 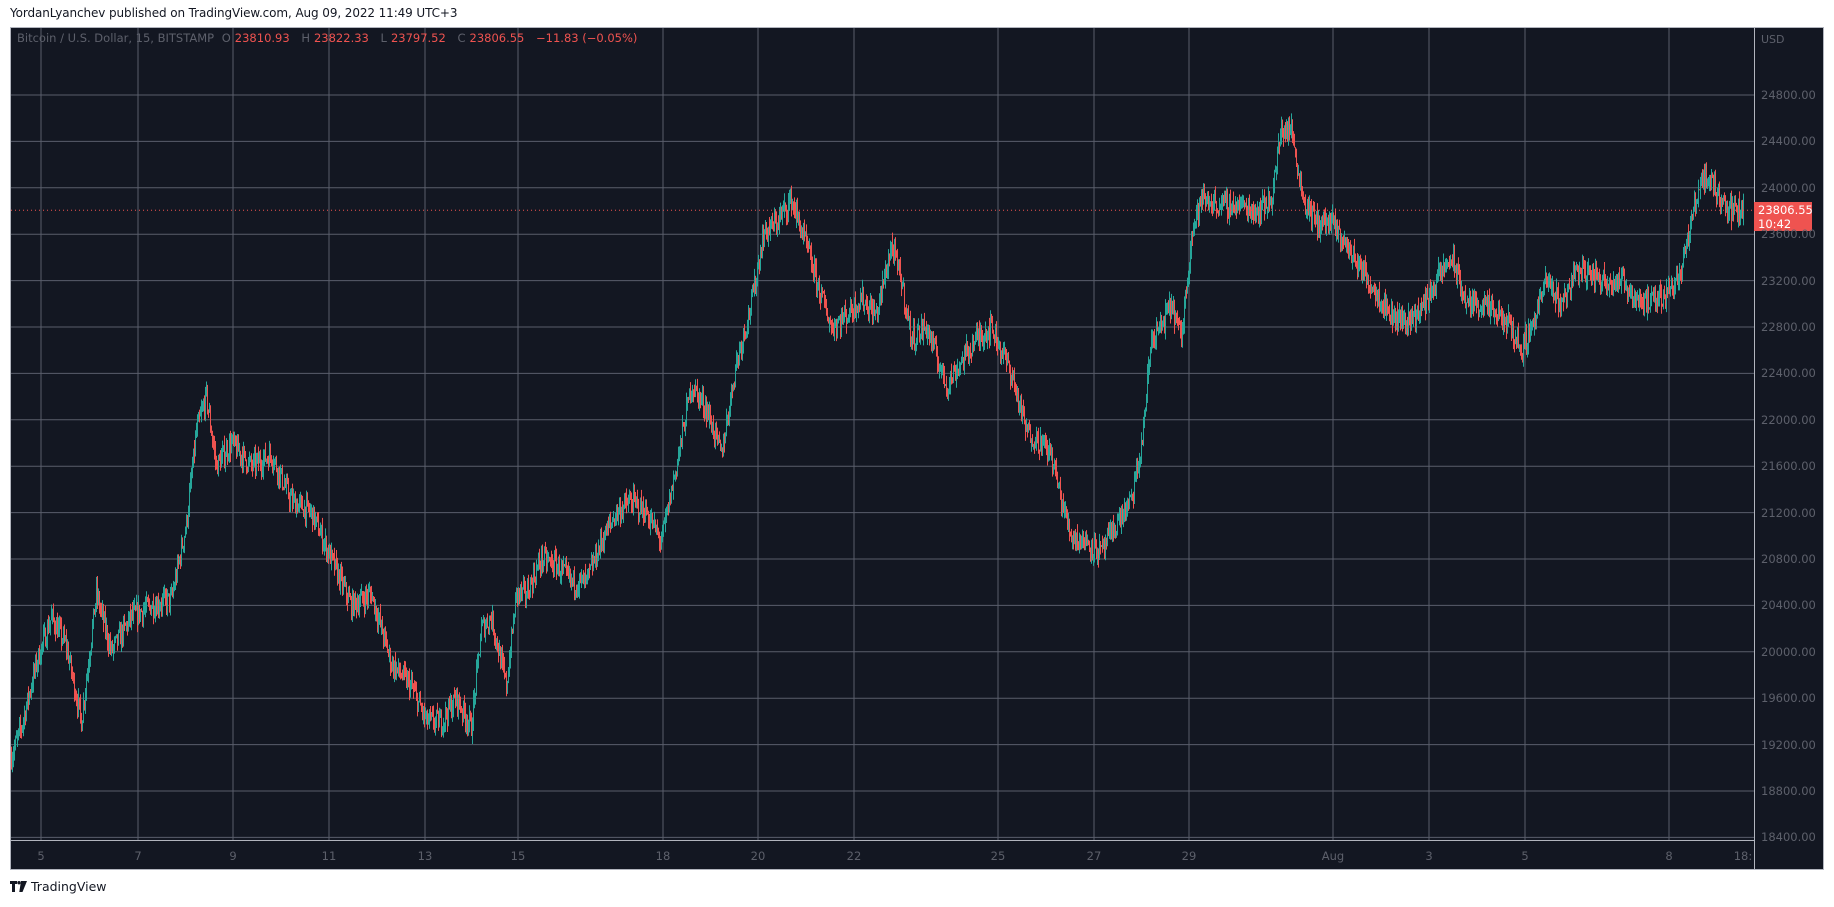 I want to click on time-tick-label: 29, so click(x=1189, y=856).